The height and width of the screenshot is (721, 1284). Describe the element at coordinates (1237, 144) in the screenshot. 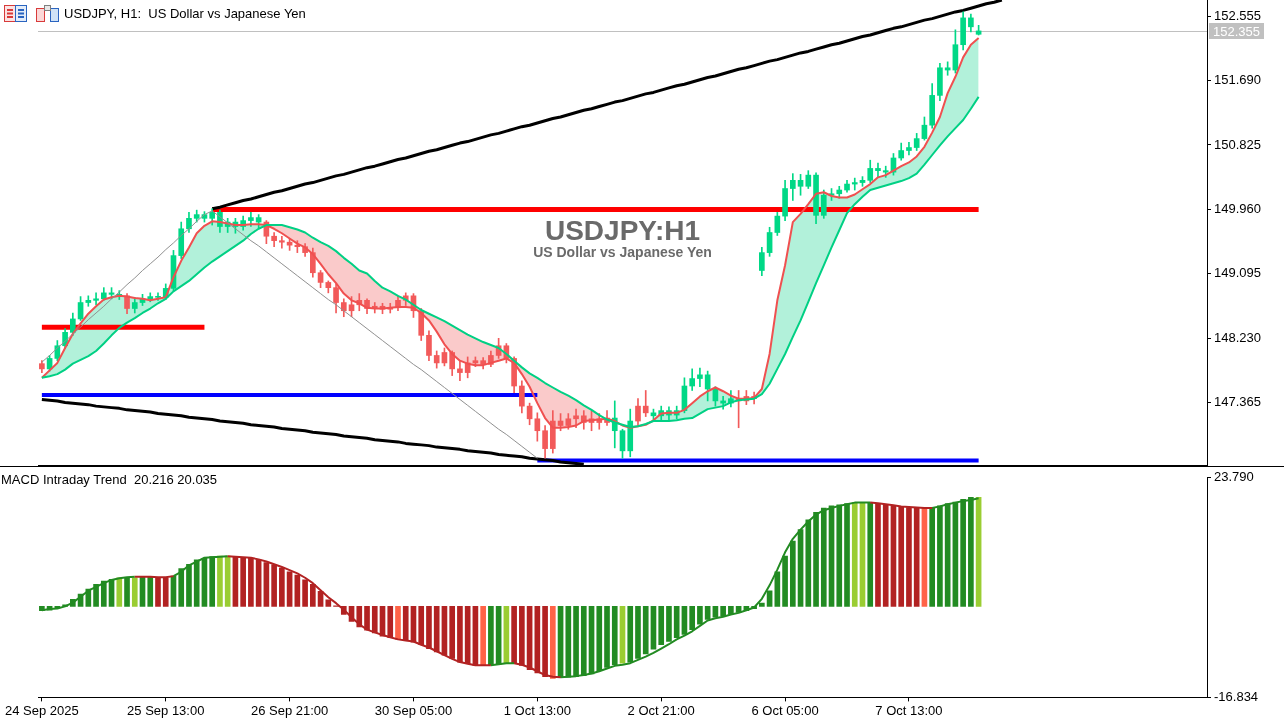

I see `y-tick-label: 150.825` at that location.